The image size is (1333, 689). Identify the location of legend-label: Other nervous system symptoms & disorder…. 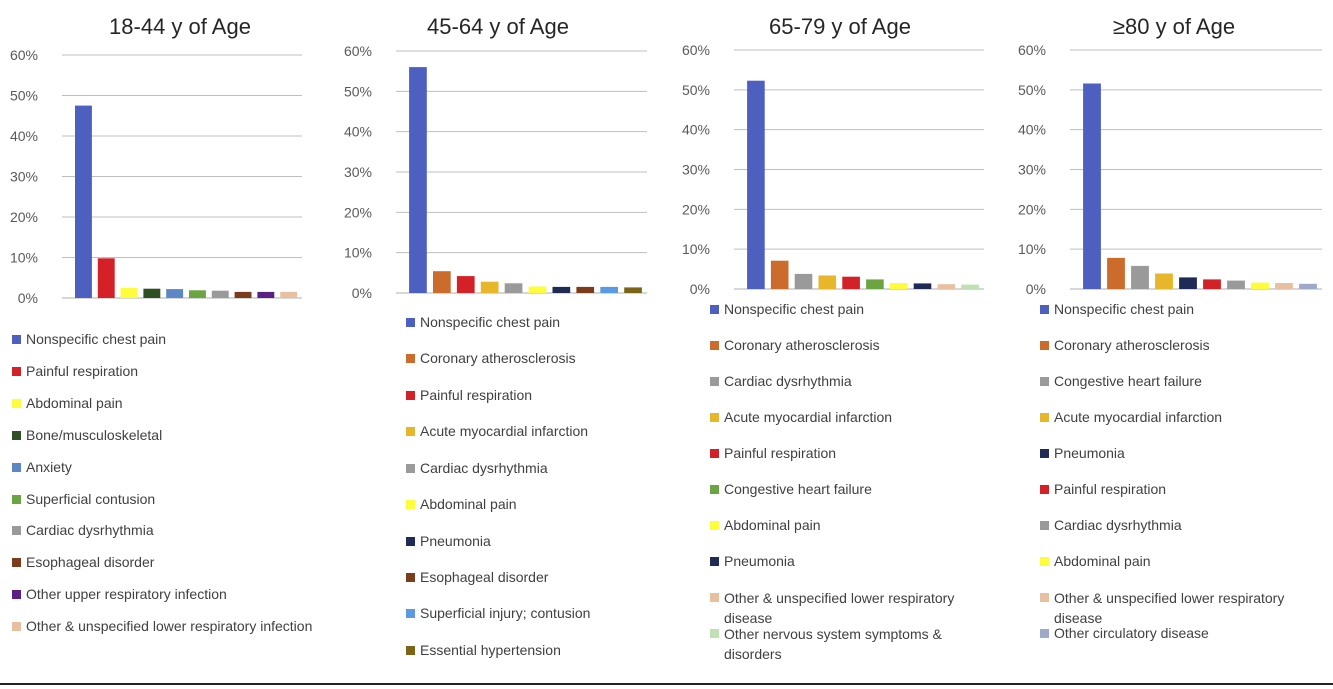
(833, 644).